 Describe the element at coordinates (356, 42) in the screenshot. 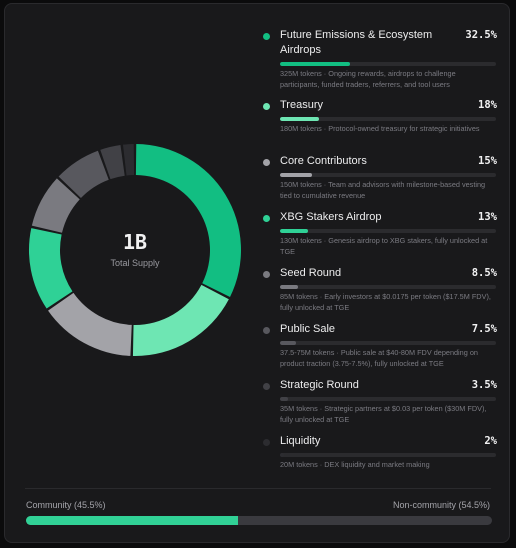

I see `allocation-name: Future Emissions & Ecosystem Airdrops` at that location.